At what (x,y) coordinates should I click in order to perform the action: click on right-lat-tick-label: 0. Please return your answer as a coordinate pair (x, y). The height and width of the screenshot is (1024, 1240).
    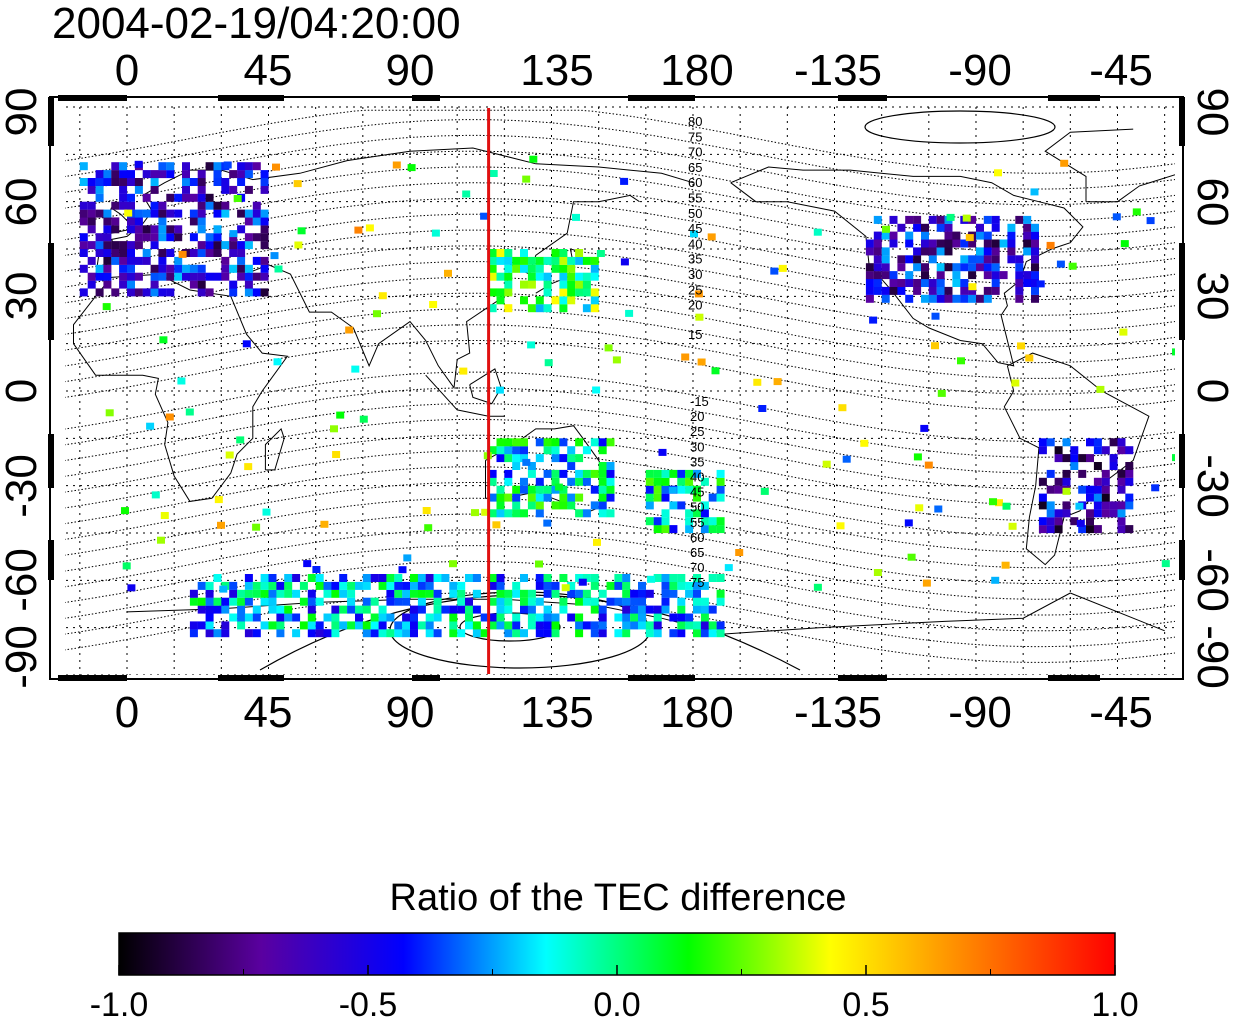
    Looking at the image, I should click on (1212, 391).